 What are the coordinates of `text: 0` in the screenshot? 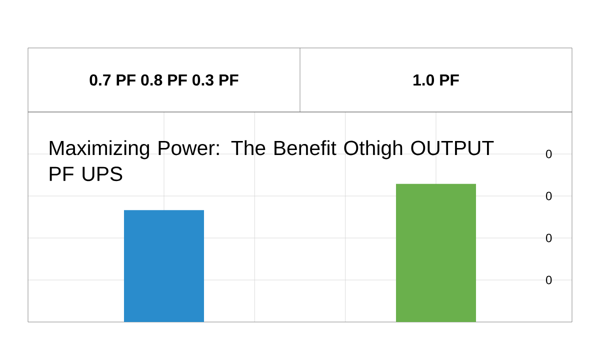 It's located at (549, 154).